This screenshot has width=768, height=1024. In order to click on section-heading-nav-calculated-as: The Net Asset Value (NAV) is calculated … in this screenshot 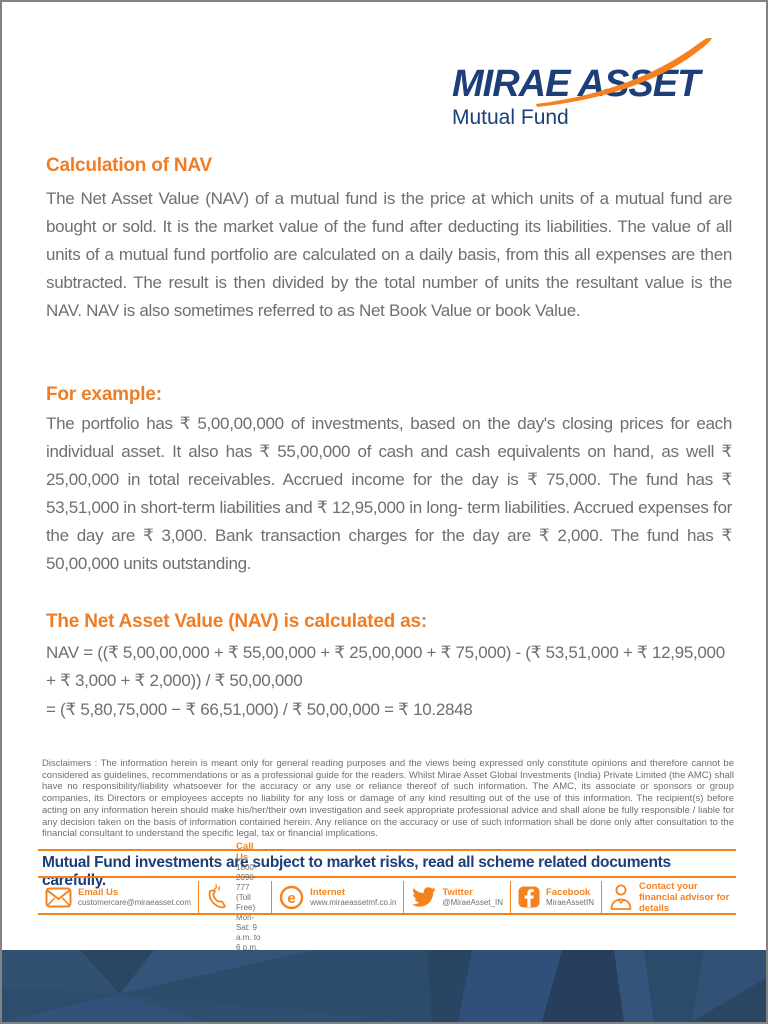, I will do `click(237, 621)`.